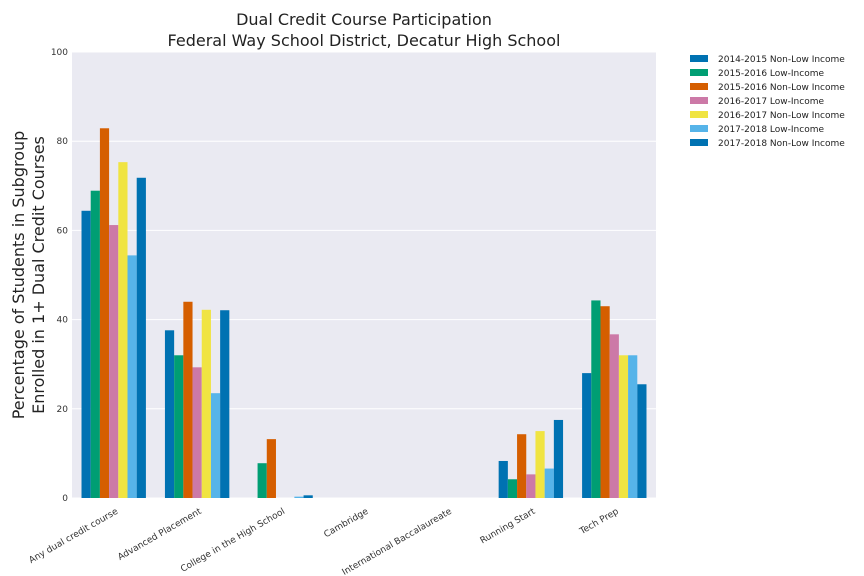 This screenshot has width=864, height=576. Describe the element at coordinates (18, 275) in the screenshot. I see `y-axis-label-line1: Percentage of Students in Subgroup` at that location.